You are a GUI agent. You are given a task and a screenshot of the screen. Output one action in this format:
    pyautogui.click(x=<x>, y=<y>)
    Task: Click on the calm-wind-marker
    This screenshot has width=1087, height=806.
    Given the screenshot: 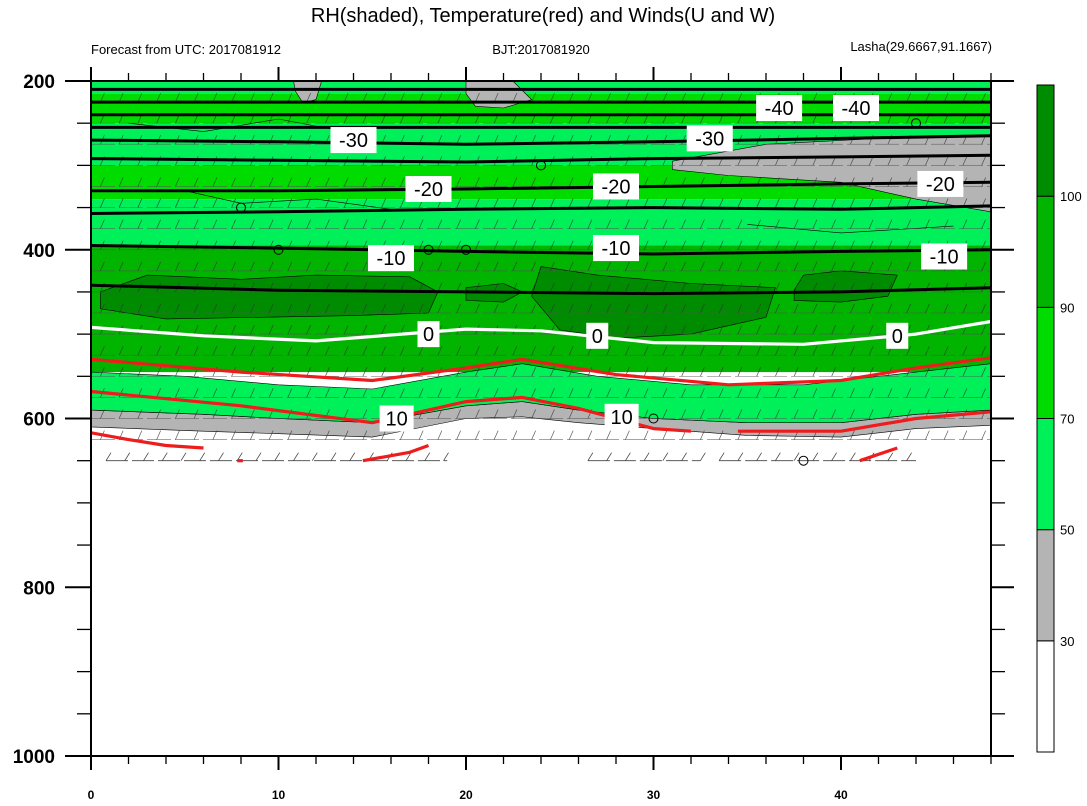 What is the action you would take?
    pyautogui.click(x=278, y=249)
    